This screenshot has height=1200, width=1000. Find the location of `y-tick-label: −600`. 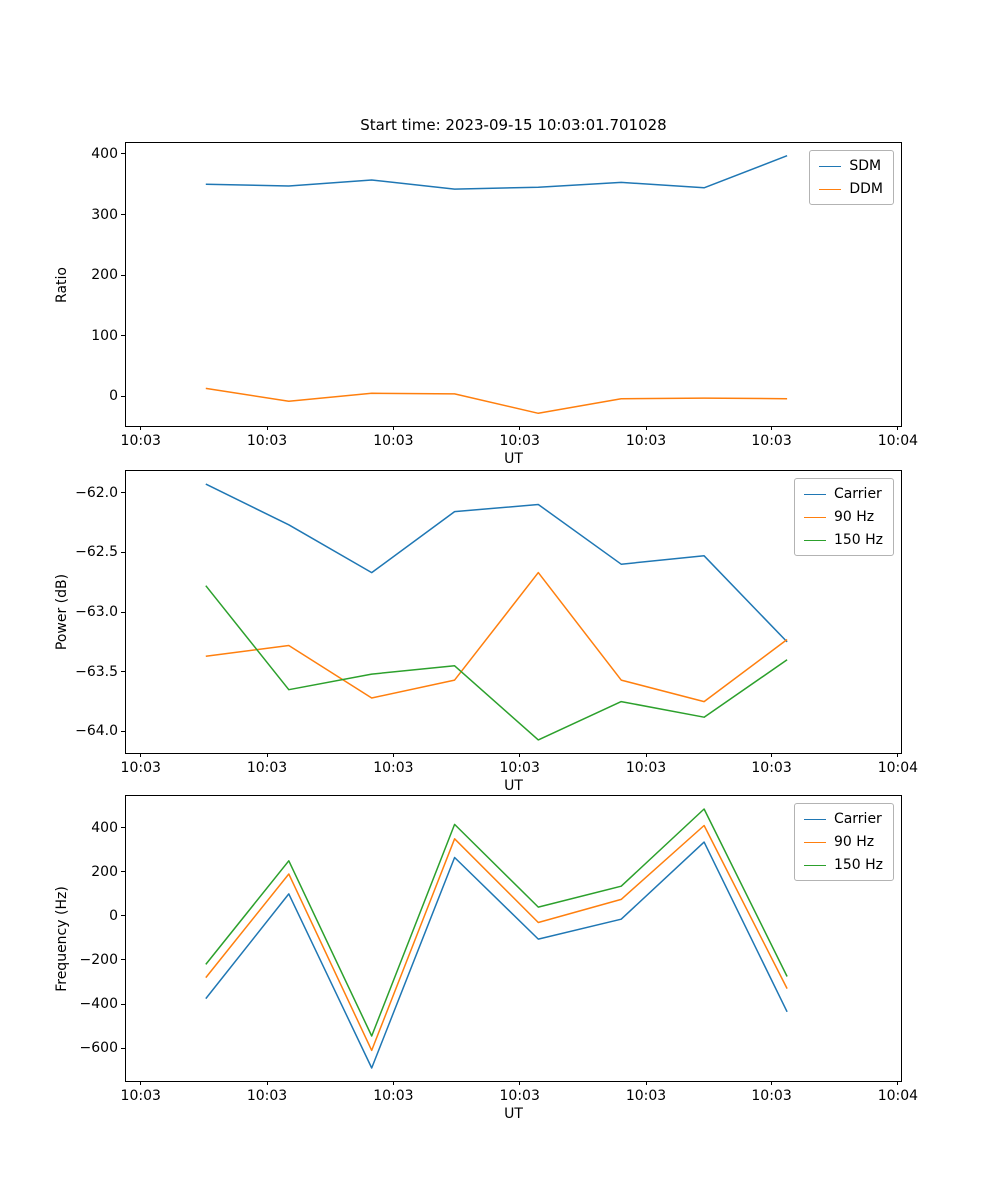

y-tick-label: −600 is located at coordinates (98, 1048).